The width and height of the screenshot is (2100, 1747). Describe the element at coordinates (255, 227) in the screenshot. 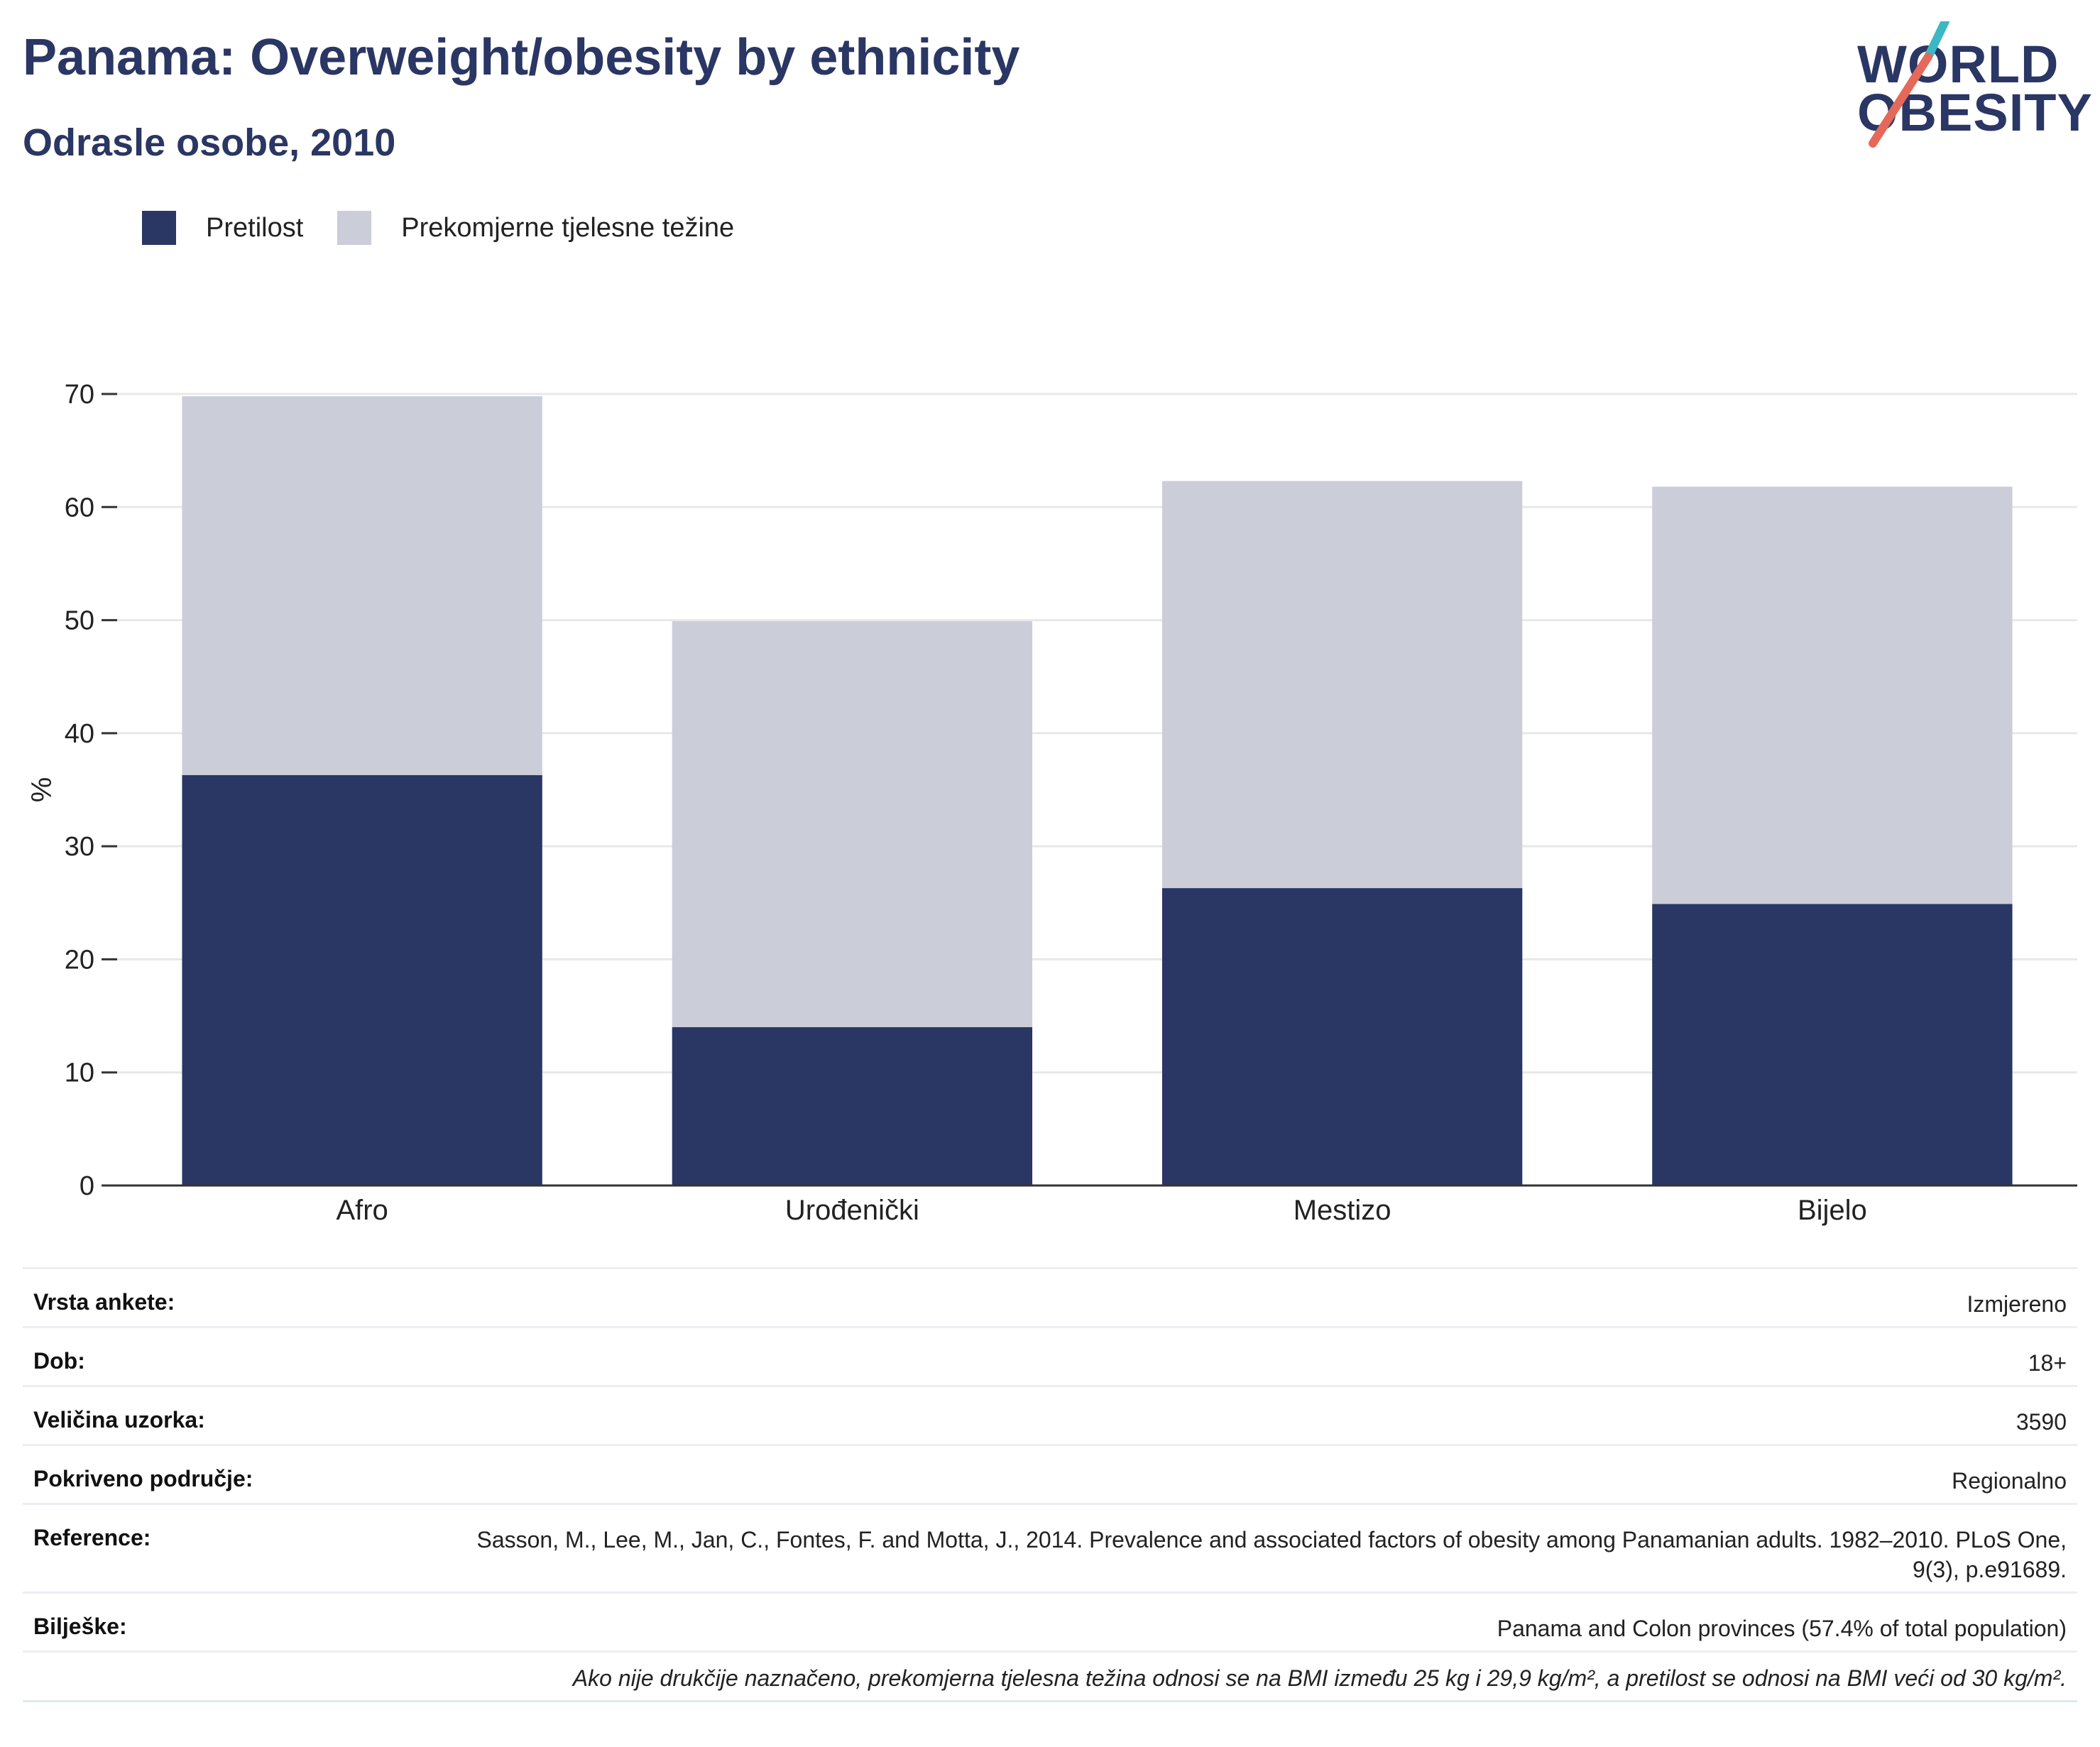

I see `legend-label-obesity: Pretilost` at that location.